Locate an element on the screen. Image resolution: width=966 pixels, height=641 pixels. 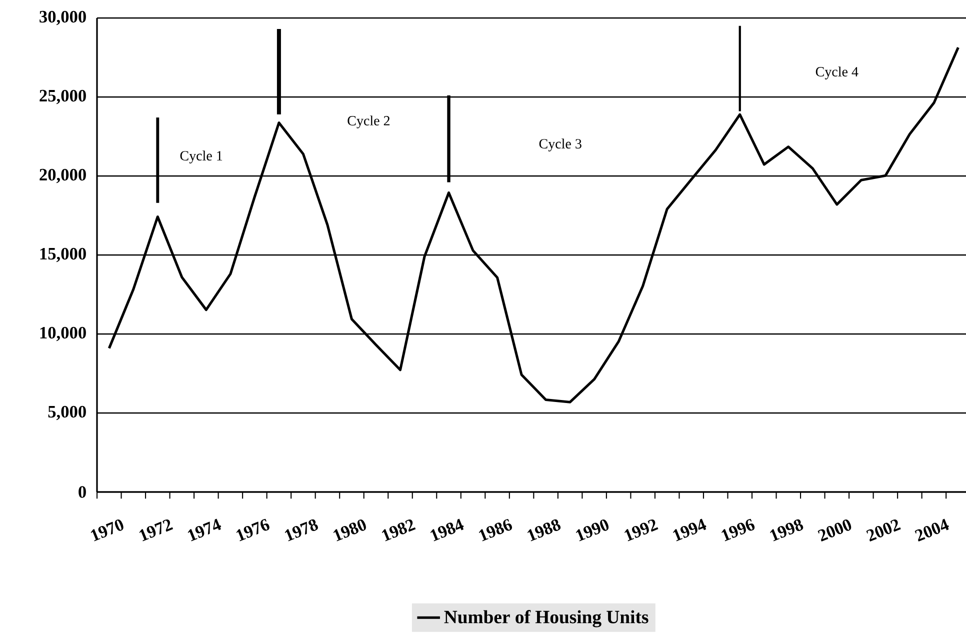
y-tick-label: 10,000 is located at coordinates (63, 334).